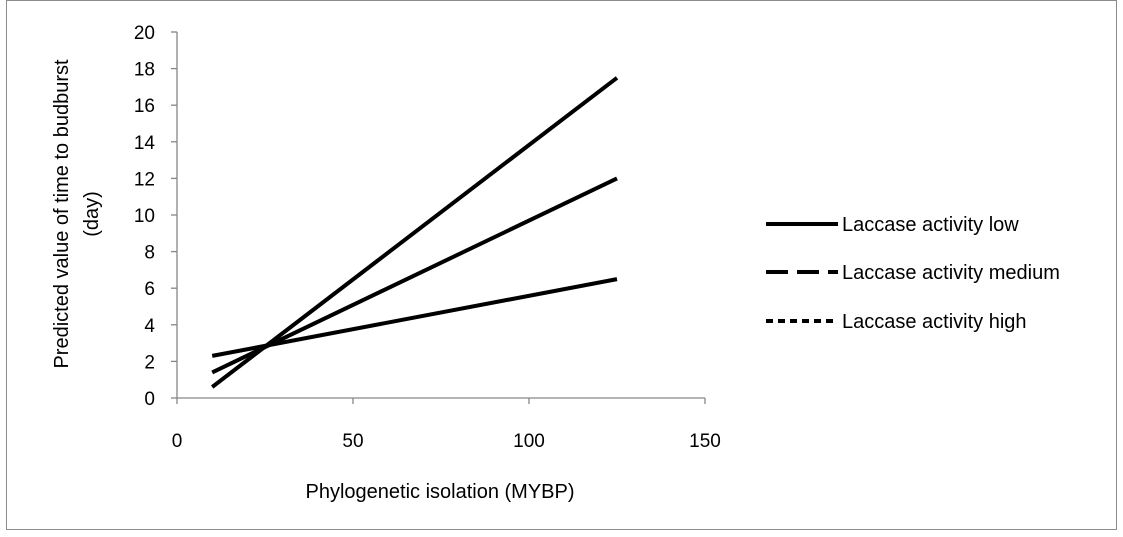 The width and height of the screenshot is (1123, 537). Describe the element at coordinates (144, 33) in the screenshot. I see `y-tick-label: 20` at that location.